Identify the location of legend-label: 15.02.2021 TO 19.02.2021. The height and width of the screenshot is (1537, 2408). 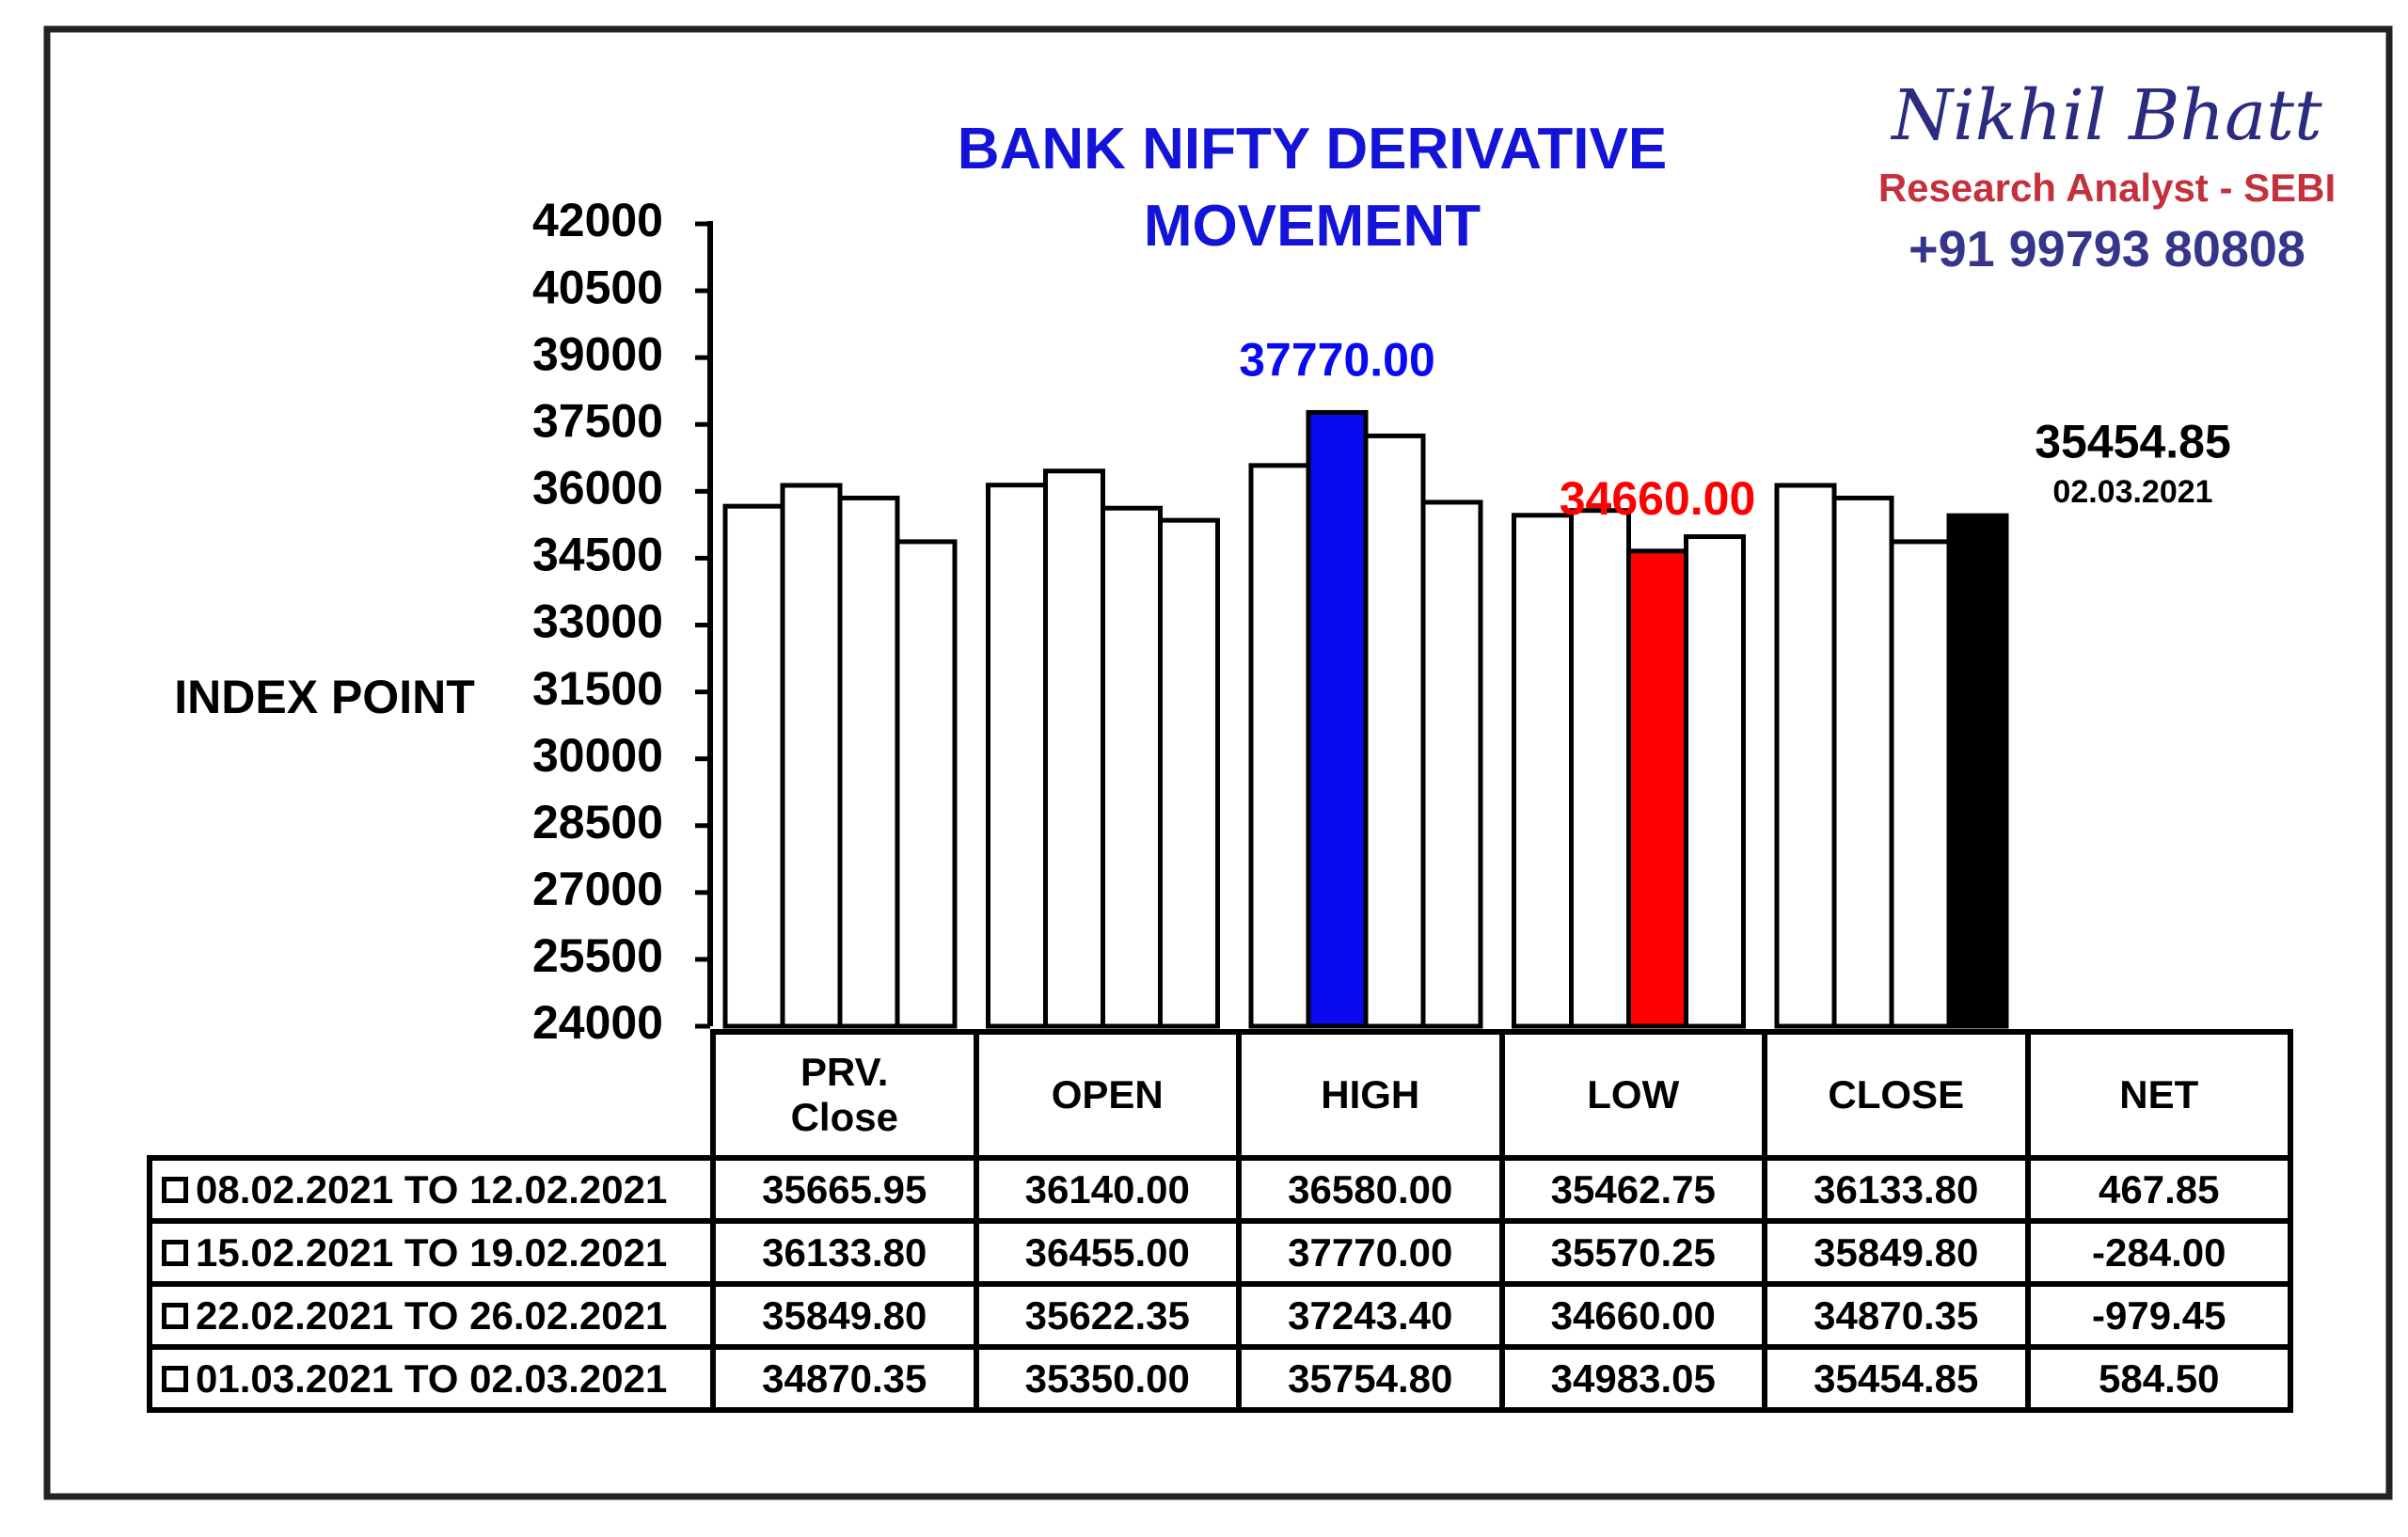
(432, 1252).